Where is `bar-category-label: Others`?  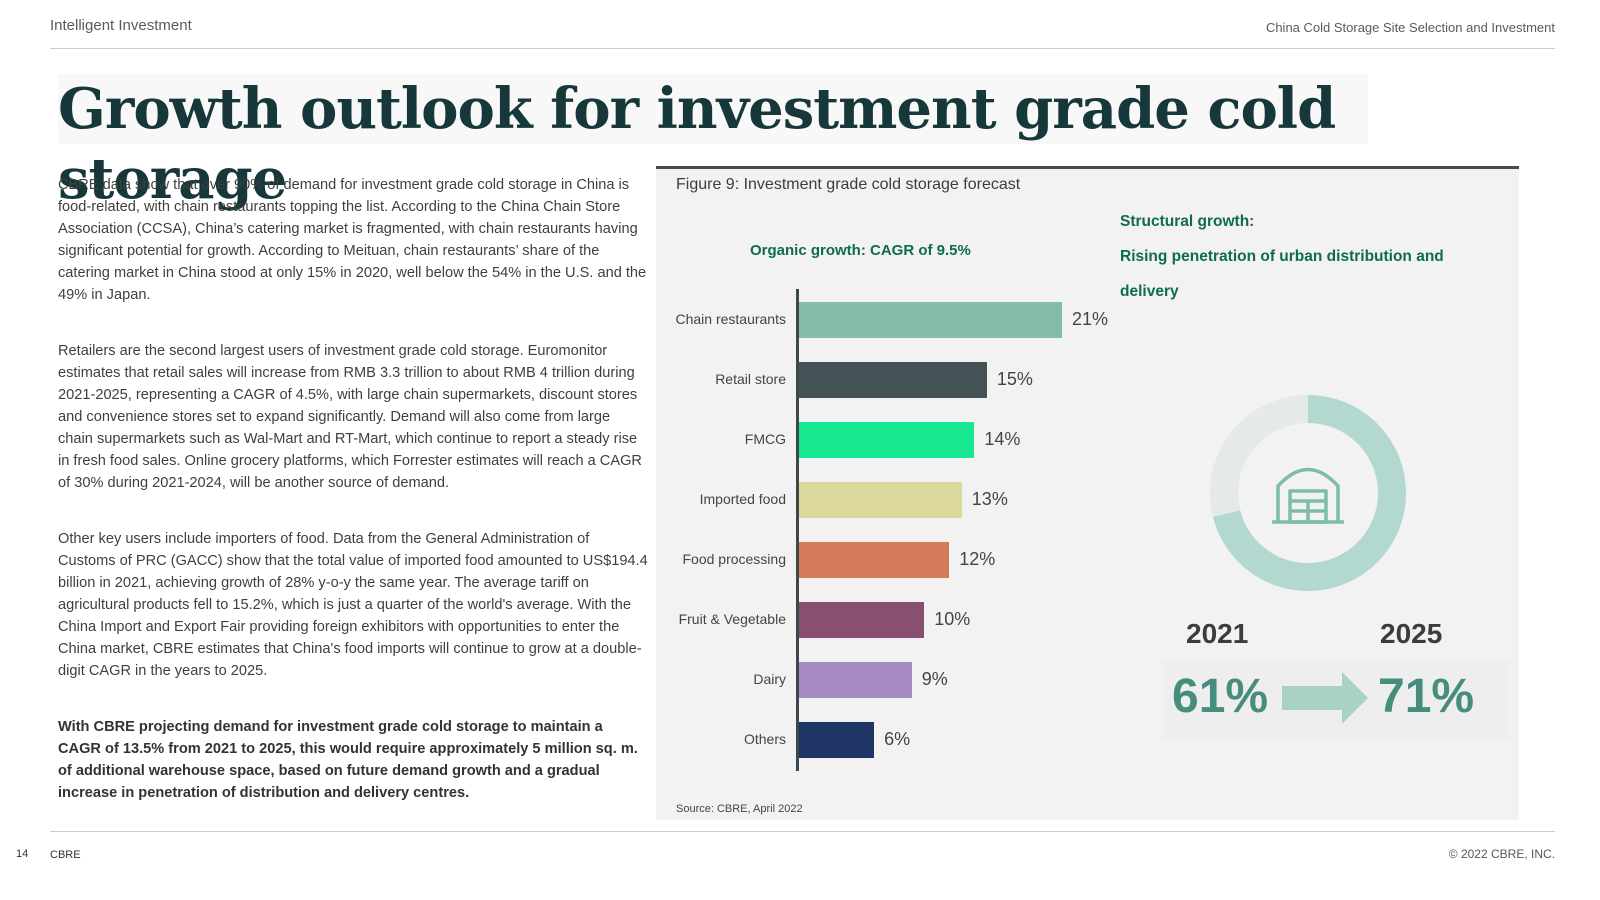
bar-category-label: Others is located at coordinates (764, 739).